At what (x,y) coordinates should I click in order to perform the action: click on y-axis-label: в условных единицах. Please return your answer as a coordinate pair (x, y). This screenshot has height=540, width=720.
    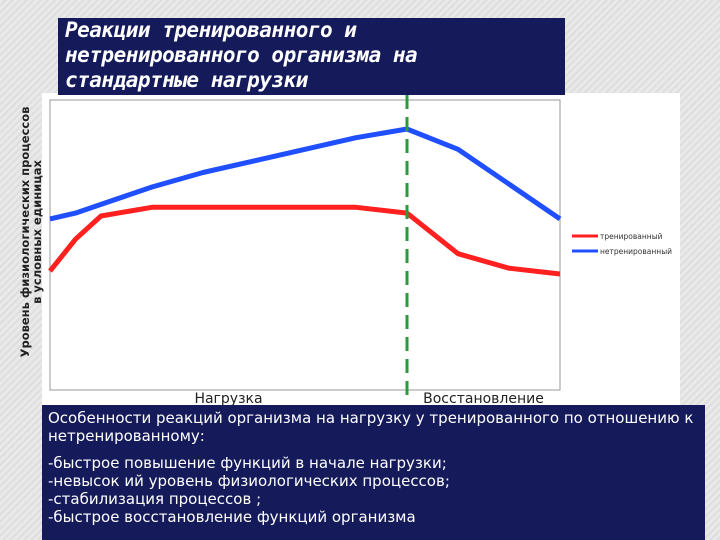
    Looking at the image, I should click on (37, 232).